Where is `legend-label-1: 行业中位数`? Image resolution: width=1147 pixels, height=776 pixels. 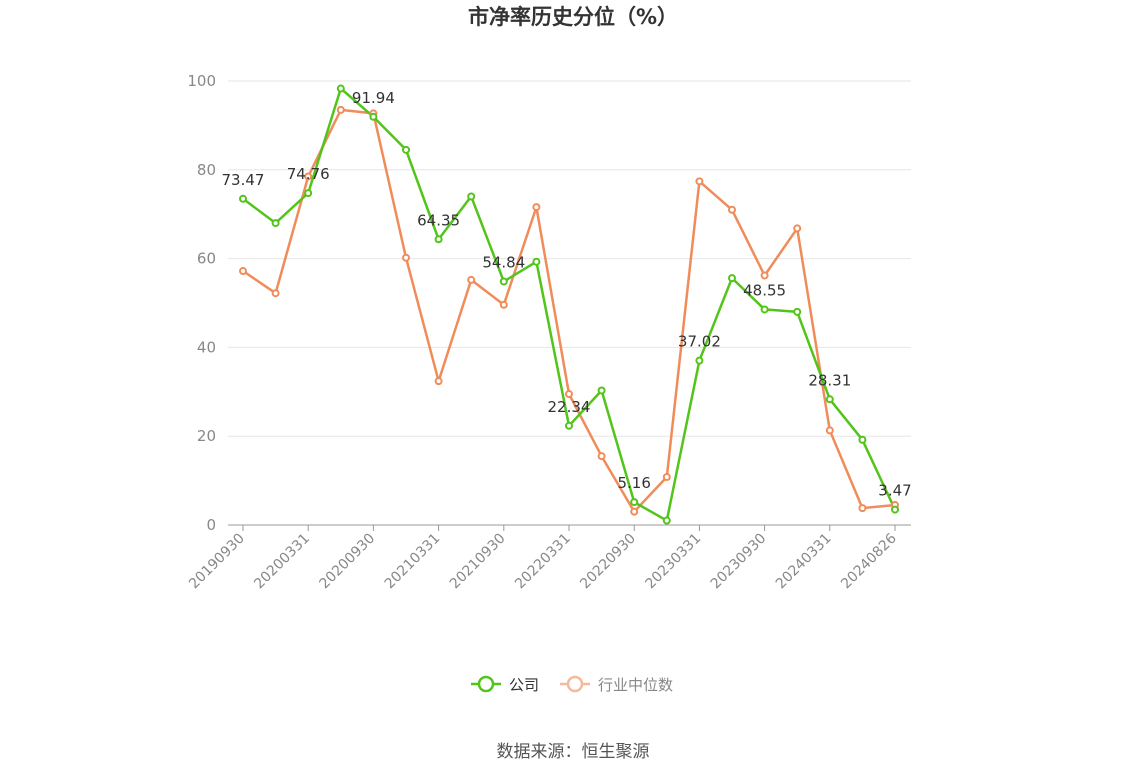 legend-label-1: 行业中位数 is located at coordinates (635, 685).